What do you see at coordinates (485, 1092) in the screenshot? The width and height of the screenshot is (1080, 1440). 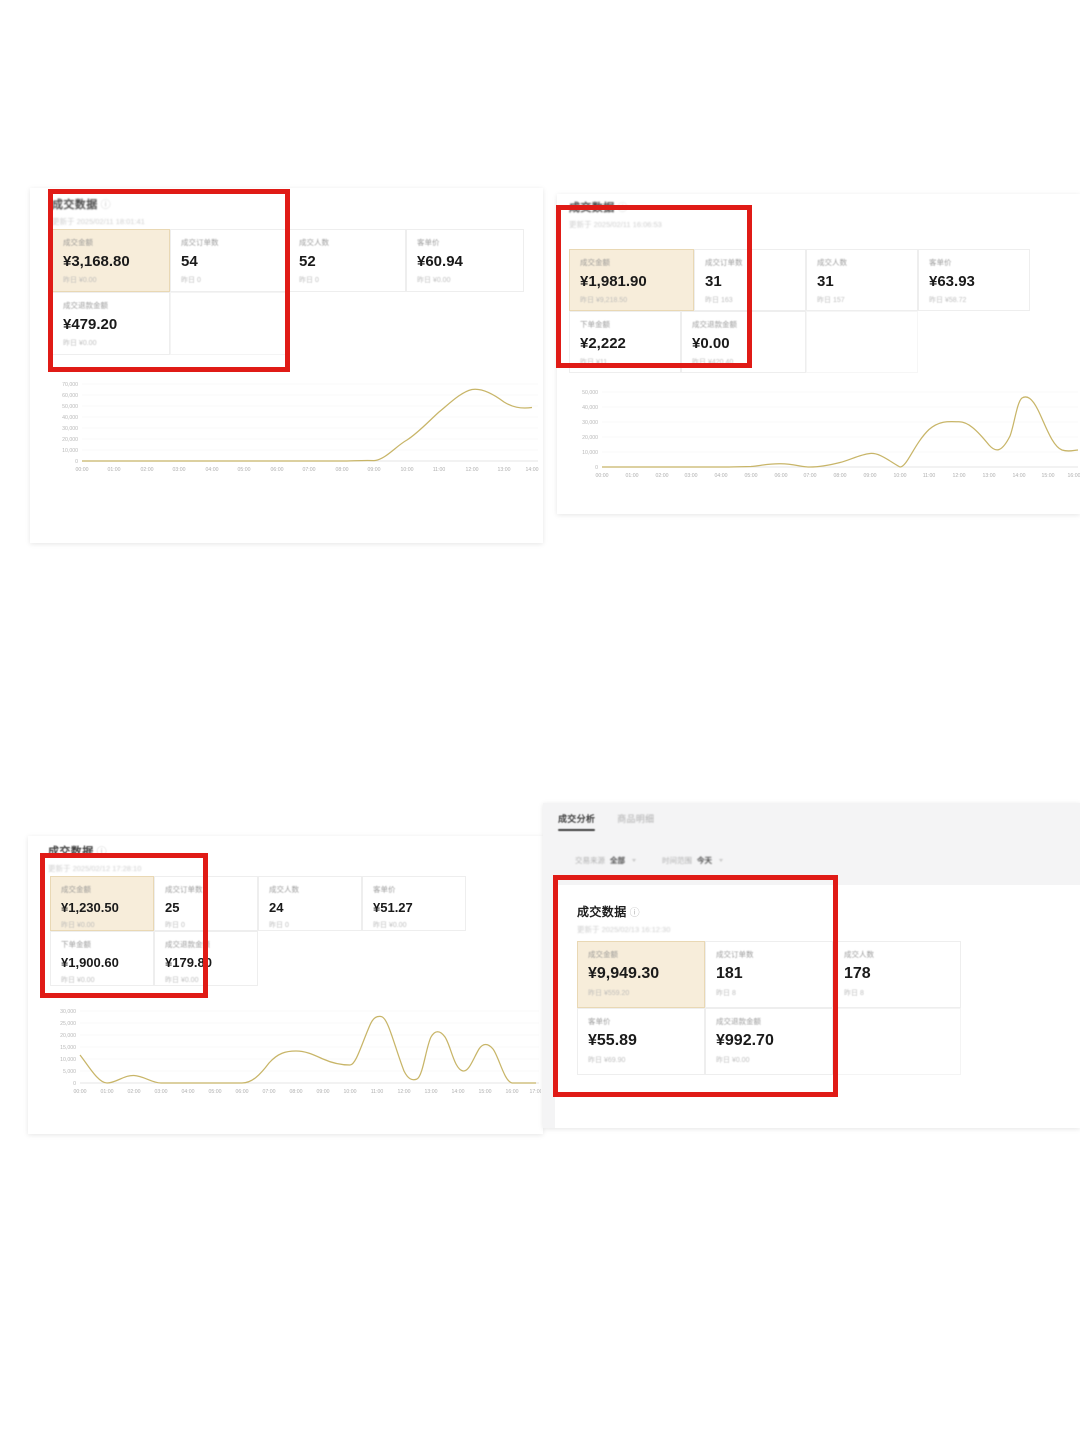 I see `svg-text: 15:00` at bounding box center [485, 1092].